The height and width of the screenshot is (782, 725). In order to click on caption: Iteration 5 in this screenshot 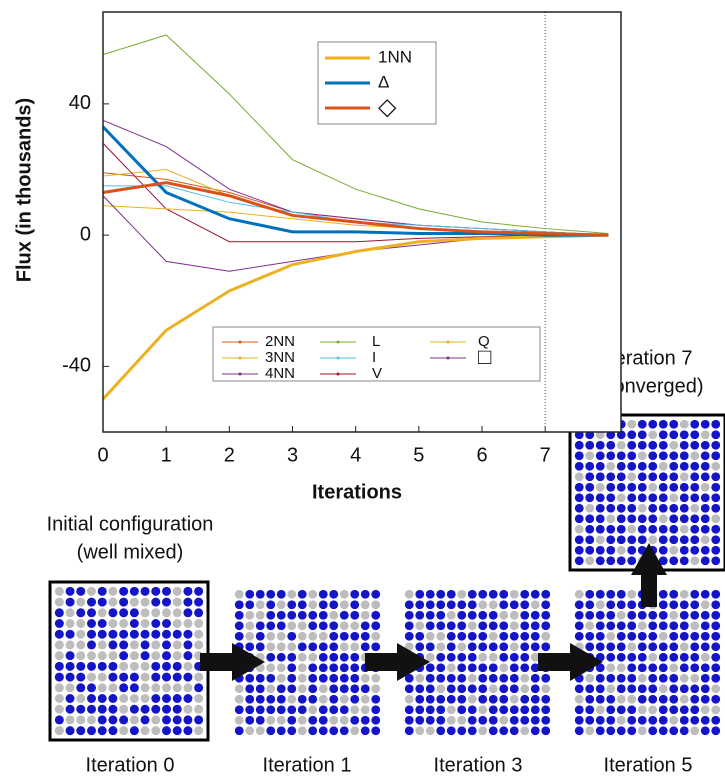, I will do `click(648, 765)`.